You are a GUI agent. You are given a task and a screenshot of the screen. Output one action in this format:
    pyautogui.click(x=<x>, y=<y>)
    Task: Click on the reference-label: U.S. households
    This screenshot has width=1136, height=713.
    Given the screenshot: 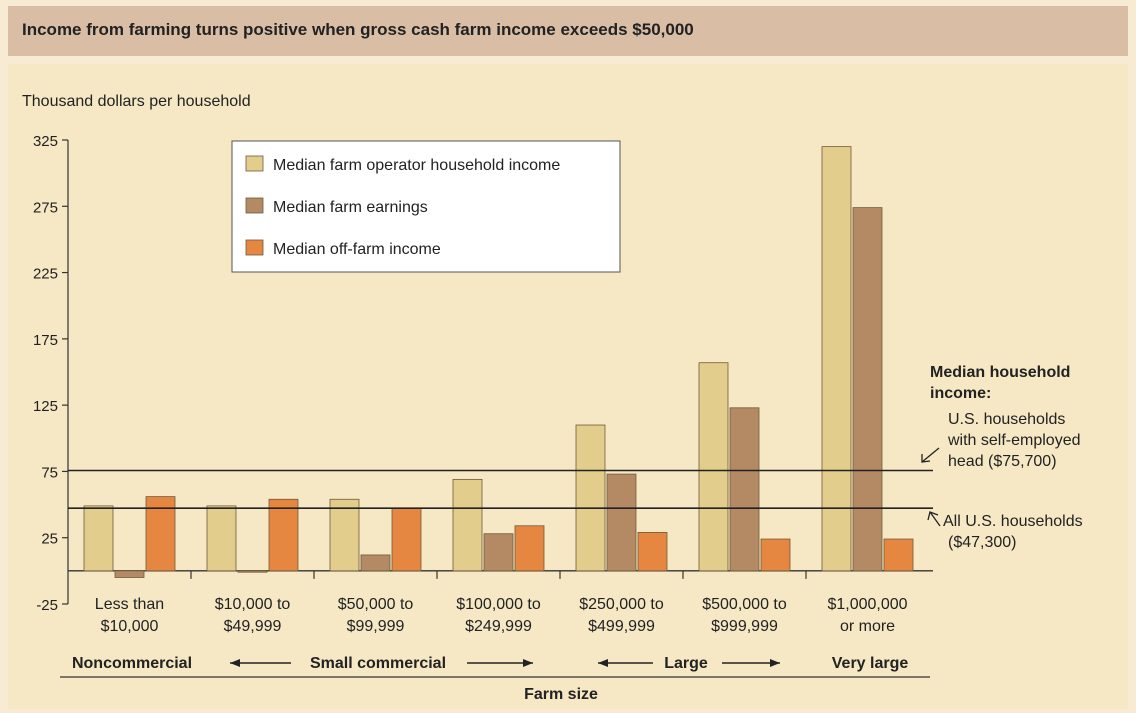 What is the action you would take?
    pyautogui.click(x=1006, y=419)
    